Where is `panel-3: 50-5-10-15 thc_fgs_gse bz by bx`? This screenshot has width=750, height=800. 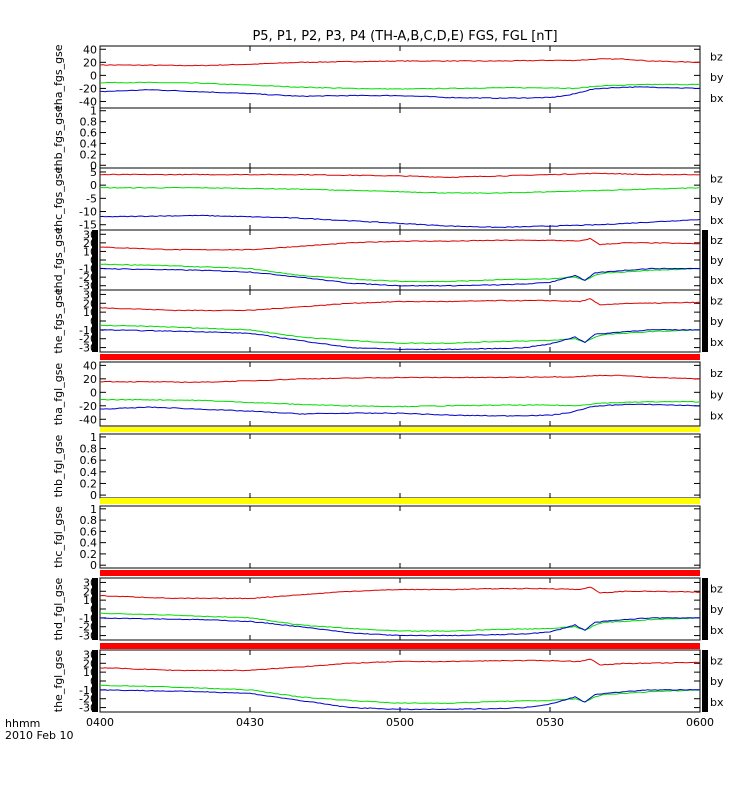
panel-3: 50-5-10-15 thc_fgs_gse bz by bx is located at coordinates (388, 199).